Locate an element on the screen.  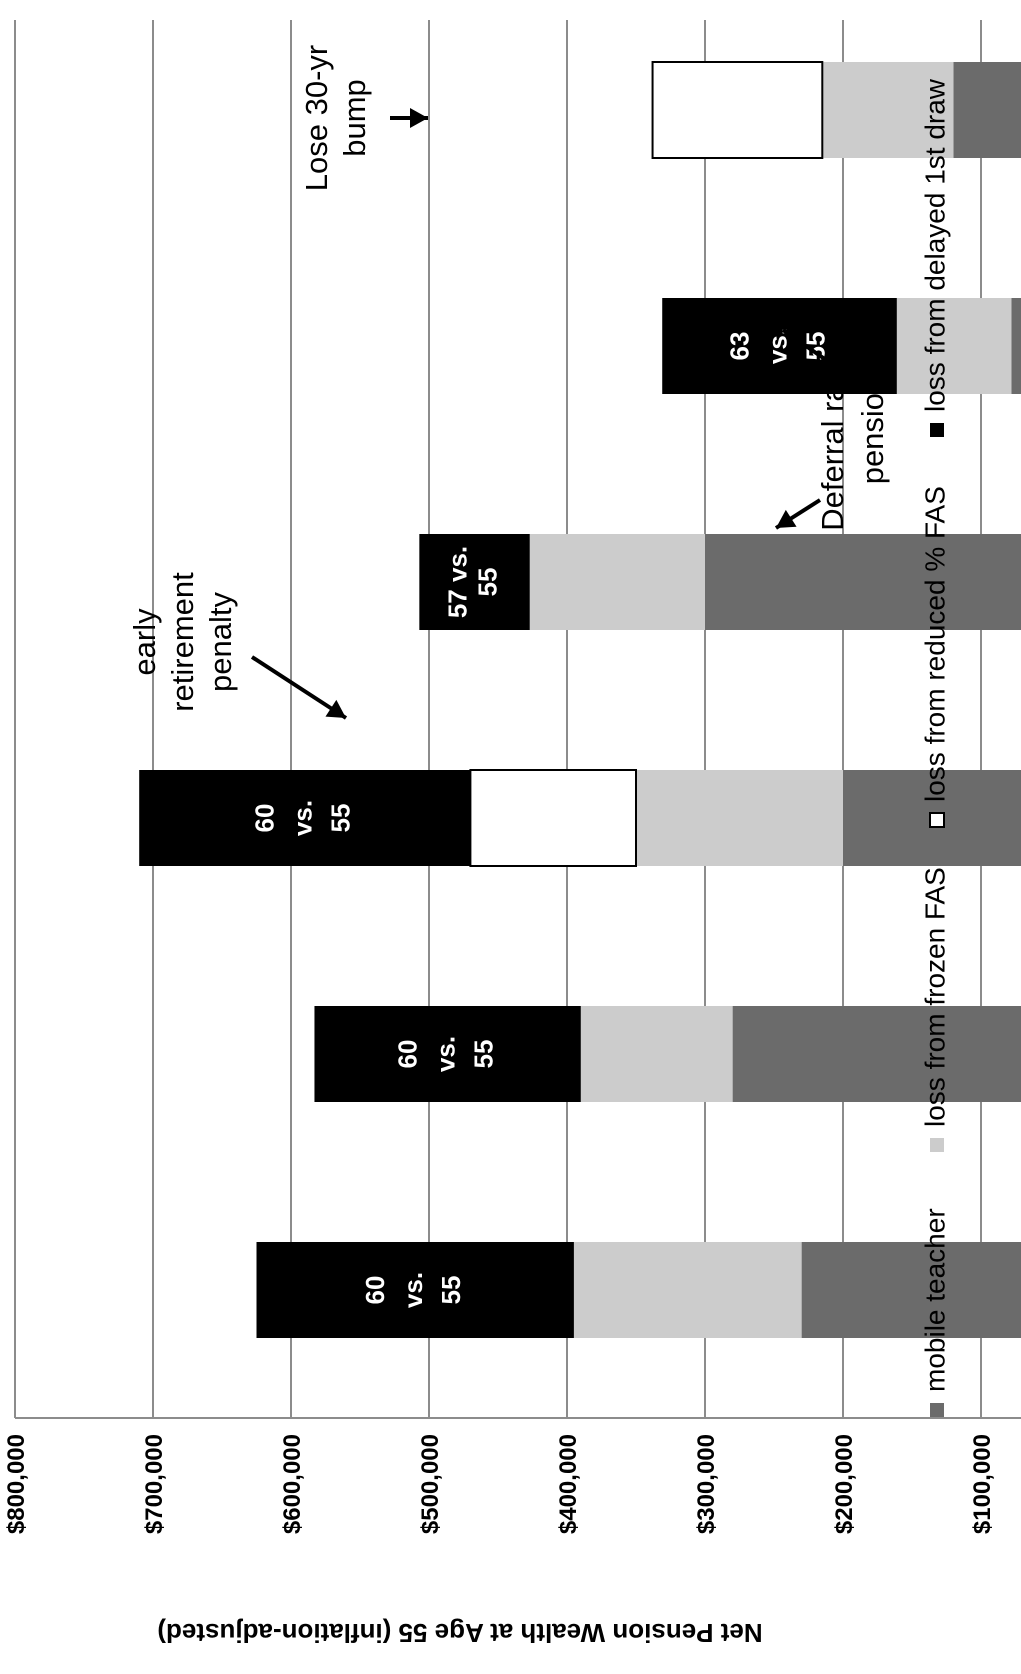
y-tick-label: $700,000 is located at coordinates (154, 1484).